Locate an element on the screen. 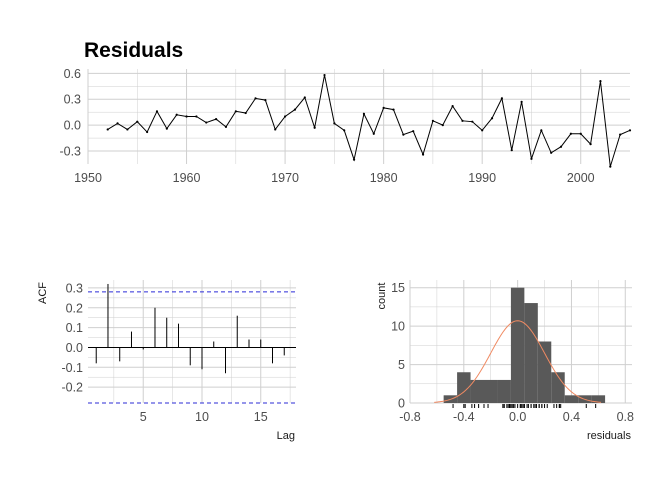 Image resolution: width=672 pixels, height=480 pixels. histogram-x-tick-labels: -0.8 -0.4 0.0 0.4 0.8 is located at coordinates (516, 417).